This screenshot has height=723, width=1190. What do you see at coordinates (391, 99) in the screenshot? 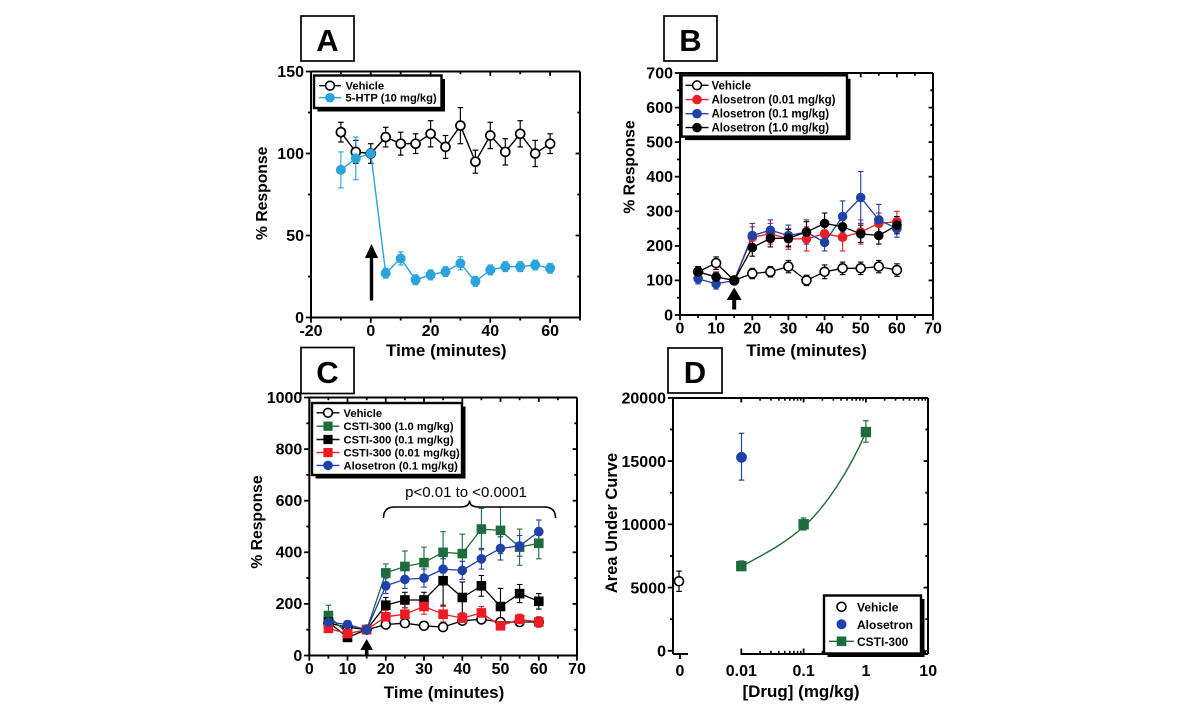
I see `svg-text: 5-HTP (10 mg/kg)` at bounding box center [391, 99].